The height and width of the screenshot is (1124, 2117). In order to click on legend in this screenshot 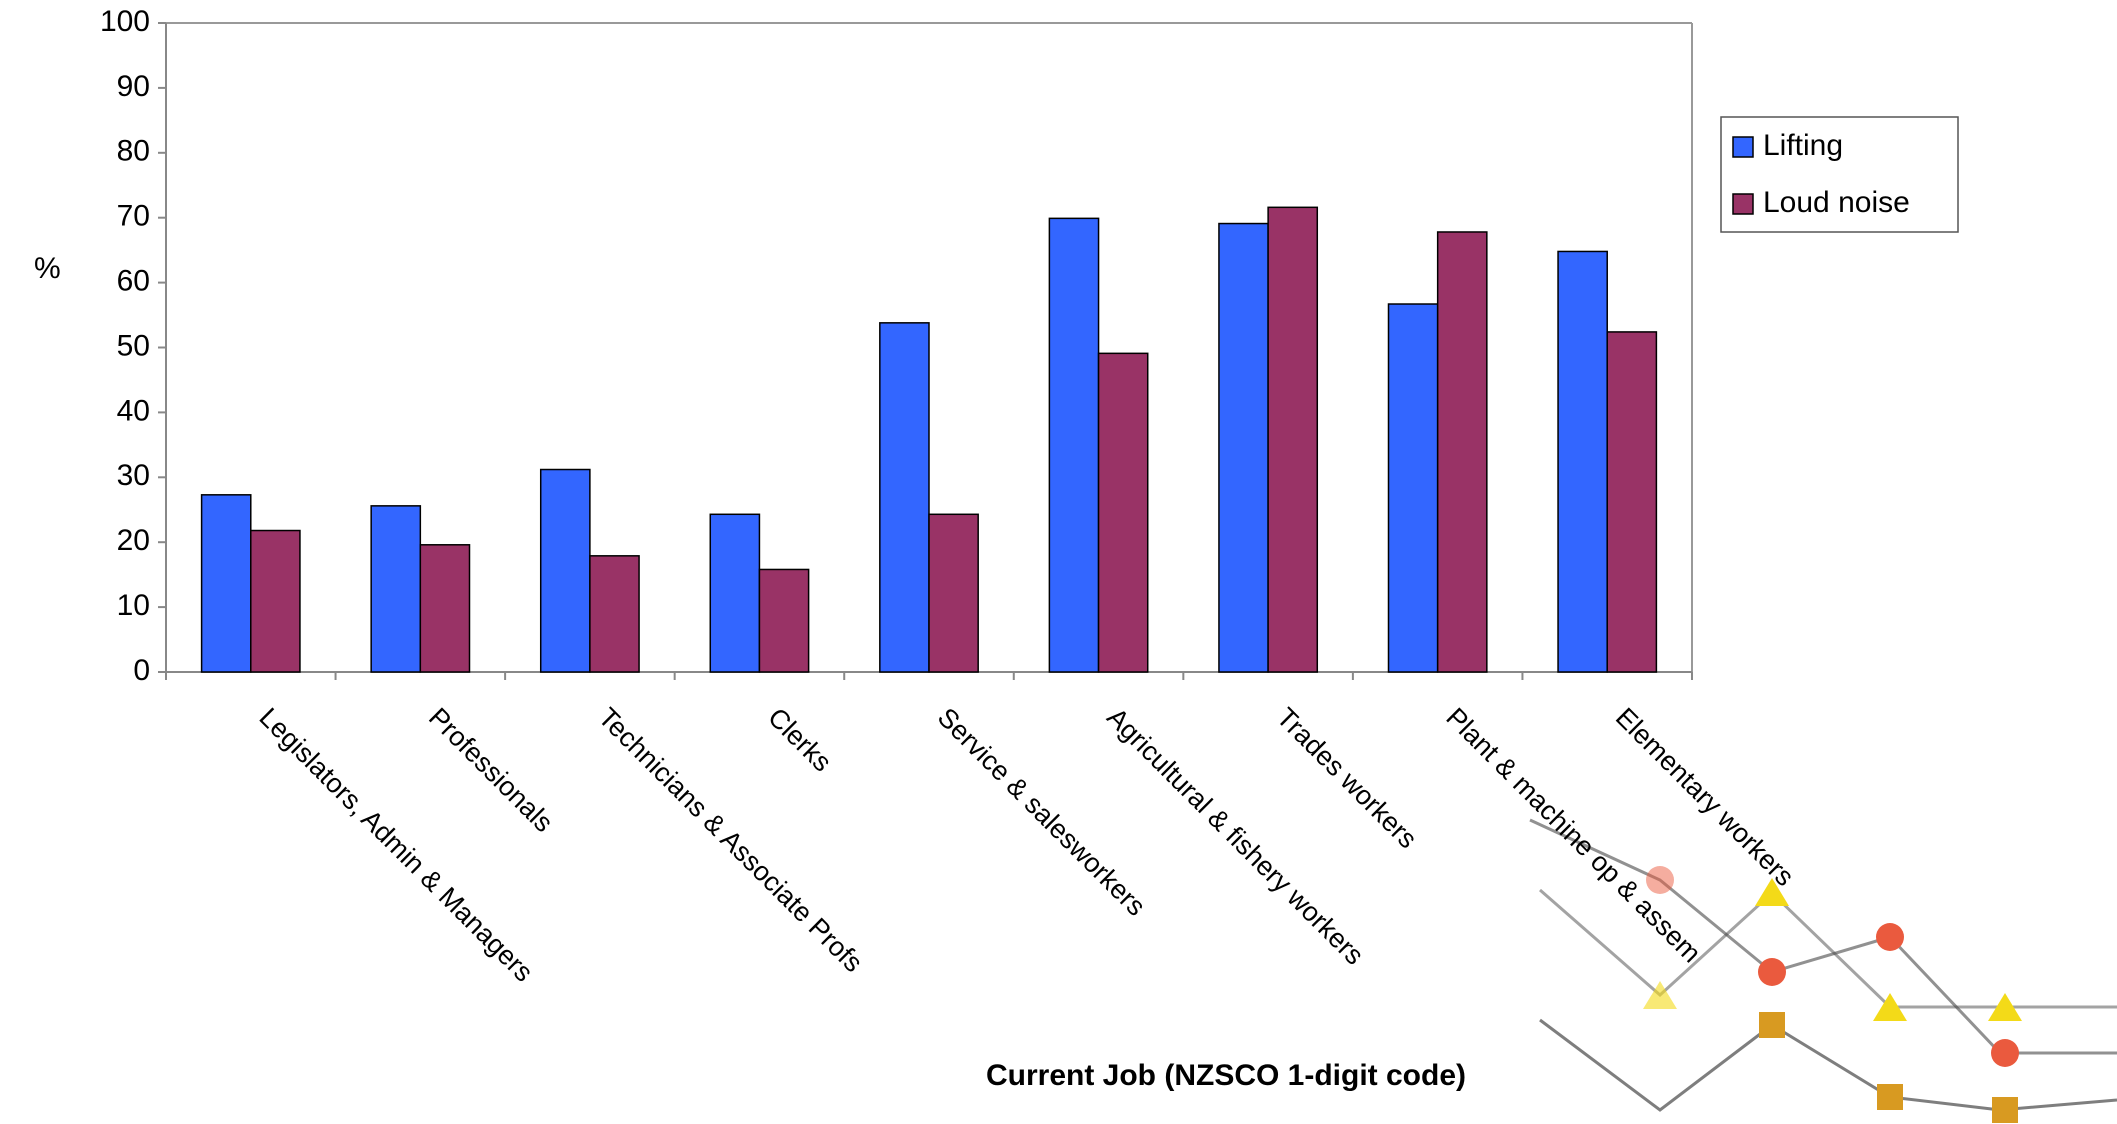, I will do `click(1839, 174)`.